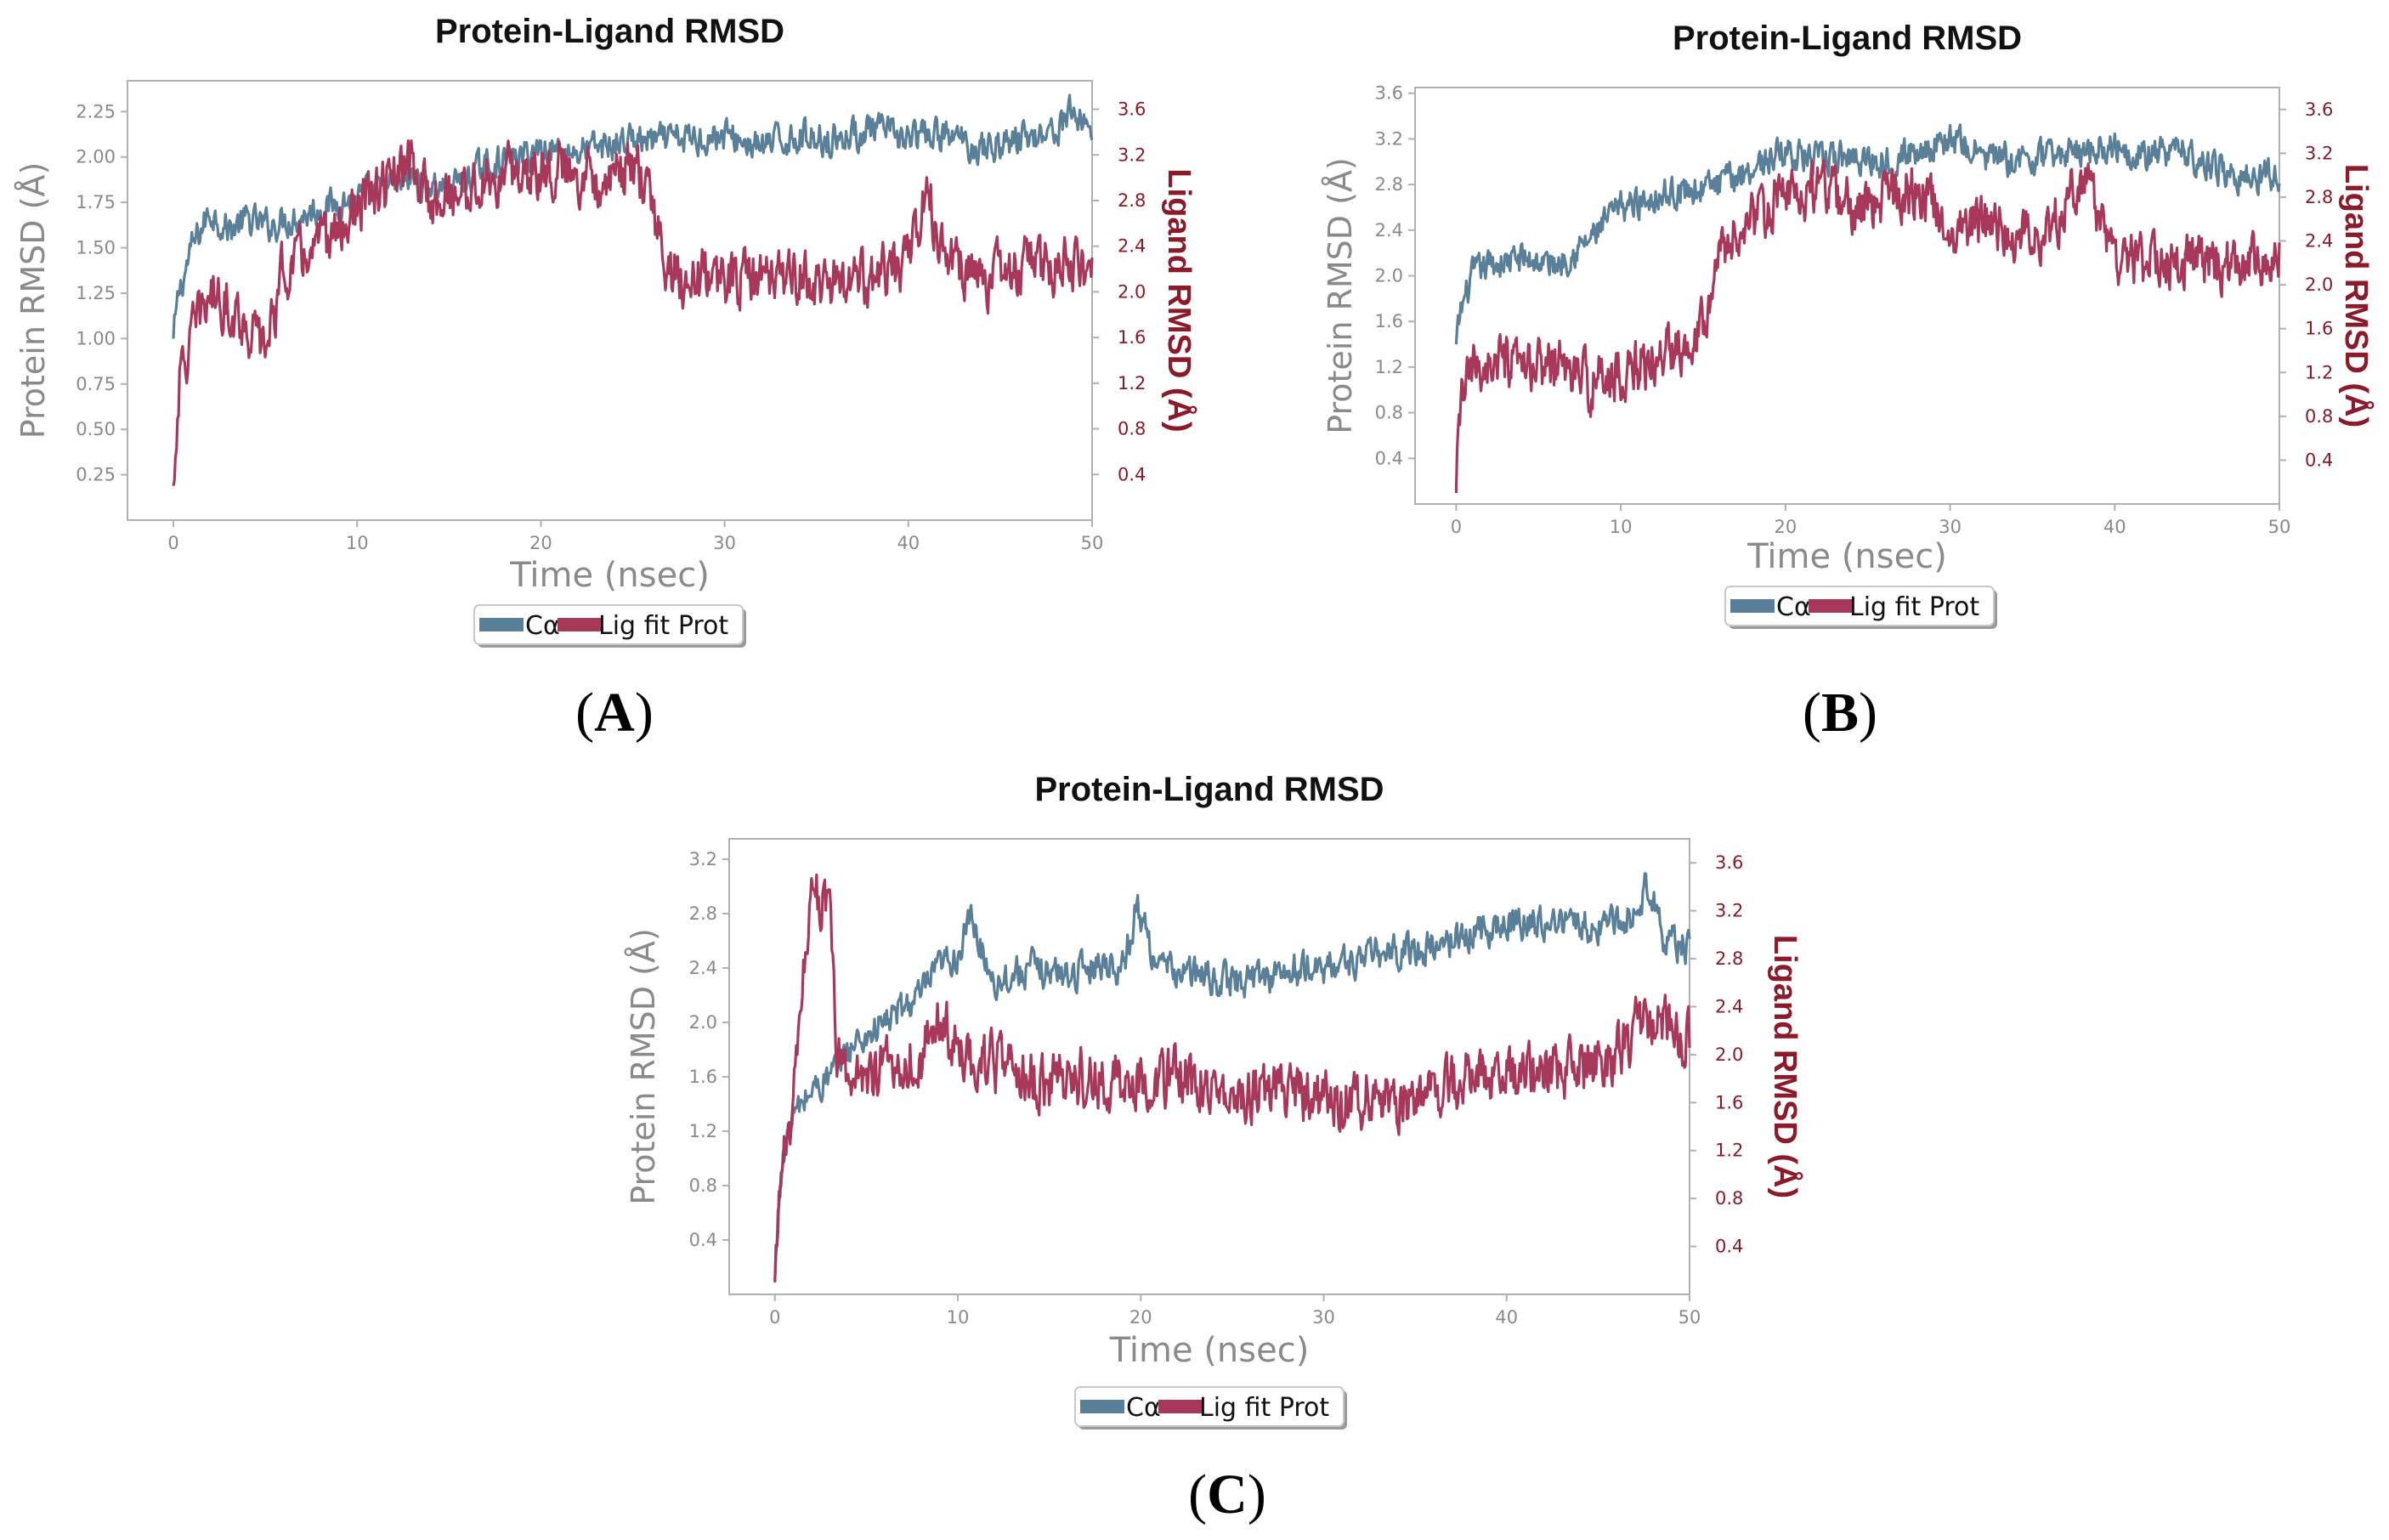  Describe the element at coordinates (1227, 1495) in the screenshot. I see `panel-label: (C)` at that location.